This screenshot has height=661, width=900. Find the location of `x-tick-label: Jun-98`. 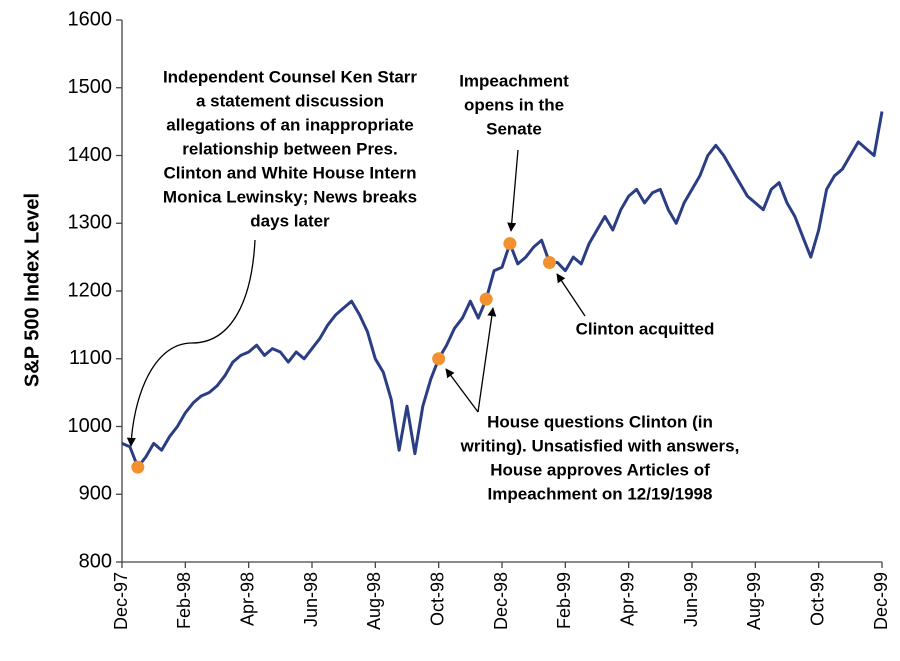

x-tick-label: Jun-98 is located at coordinates (311, 599).